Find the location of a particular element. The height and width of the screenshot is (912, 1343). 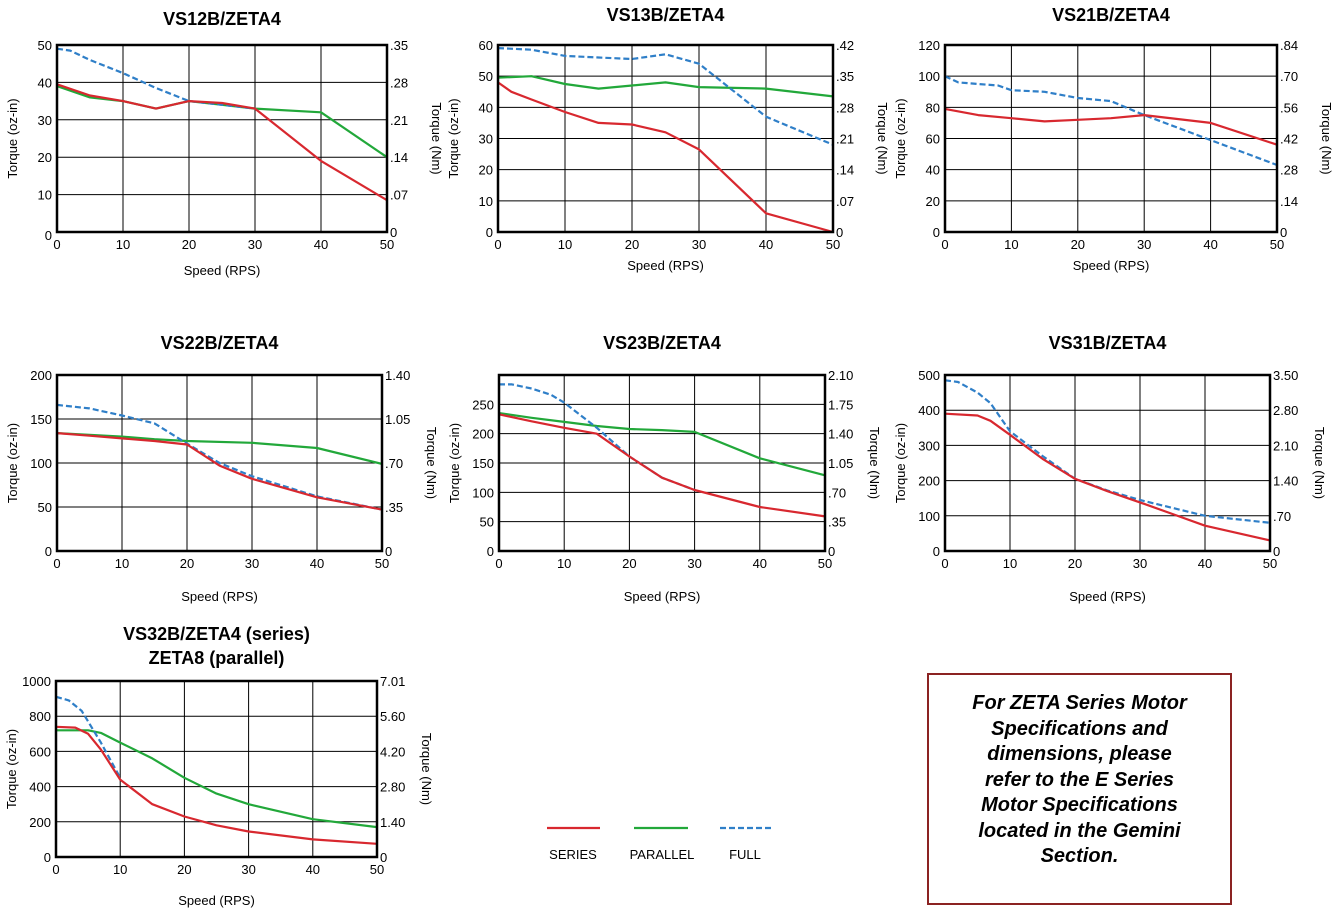

chart-title: VS23B/ZETA4 is located at coordinates (662, 343).